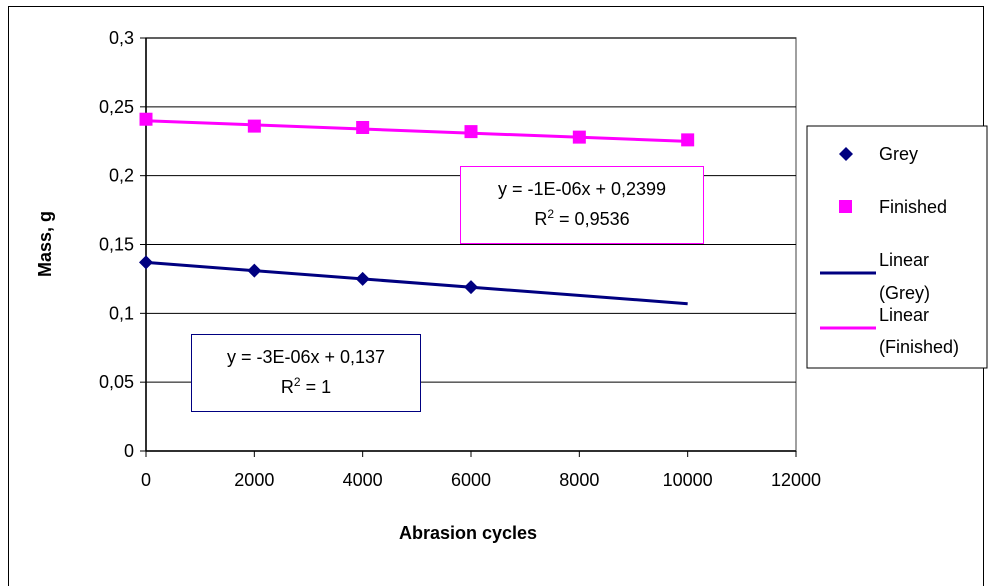 This screenshot has width=990, height=586. I want to click on legend-label-linear-grey-1: Linear, so click(904, 260).